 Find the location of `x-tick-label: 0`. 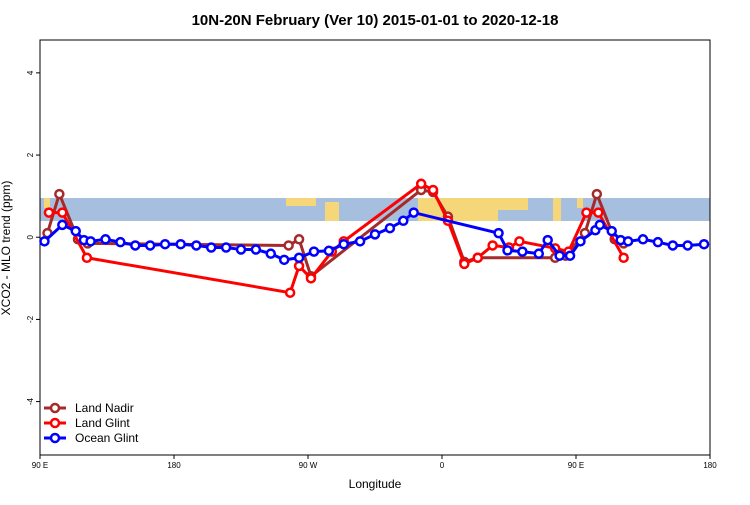

x-tick-label: 0 is located at coordinates (442, 465).